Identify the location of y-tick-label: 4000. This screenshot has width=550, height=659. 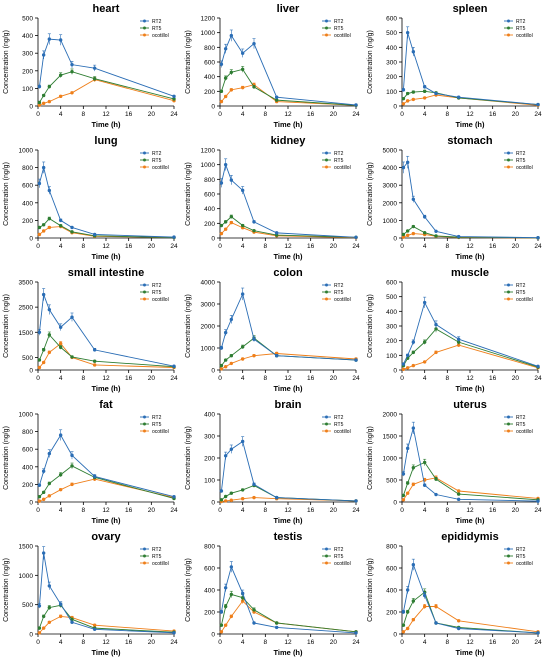
(208, 283).